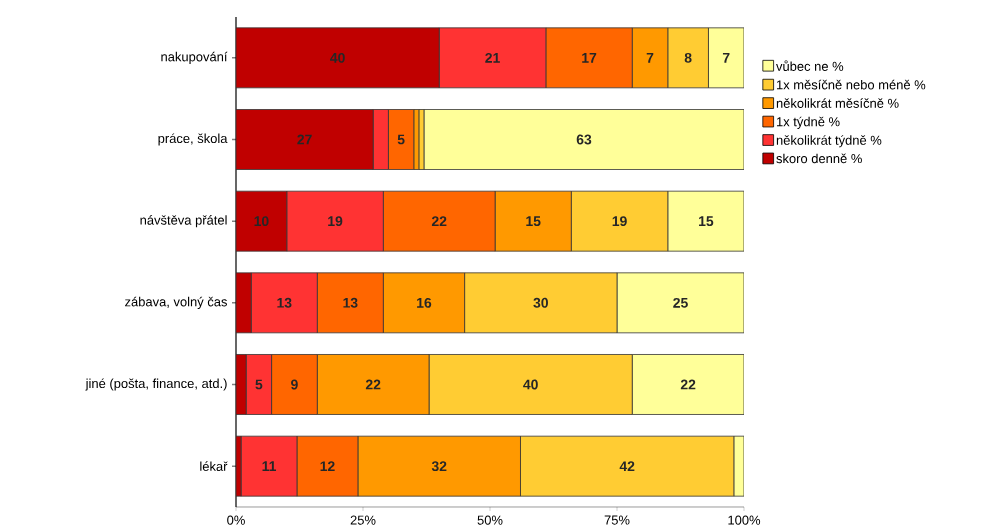 The width and height of the screenshot is (1008, 529). Describe the element at coordinates (617, 520) in the screenshot. I see `x-tick-label: 75%` at that location.